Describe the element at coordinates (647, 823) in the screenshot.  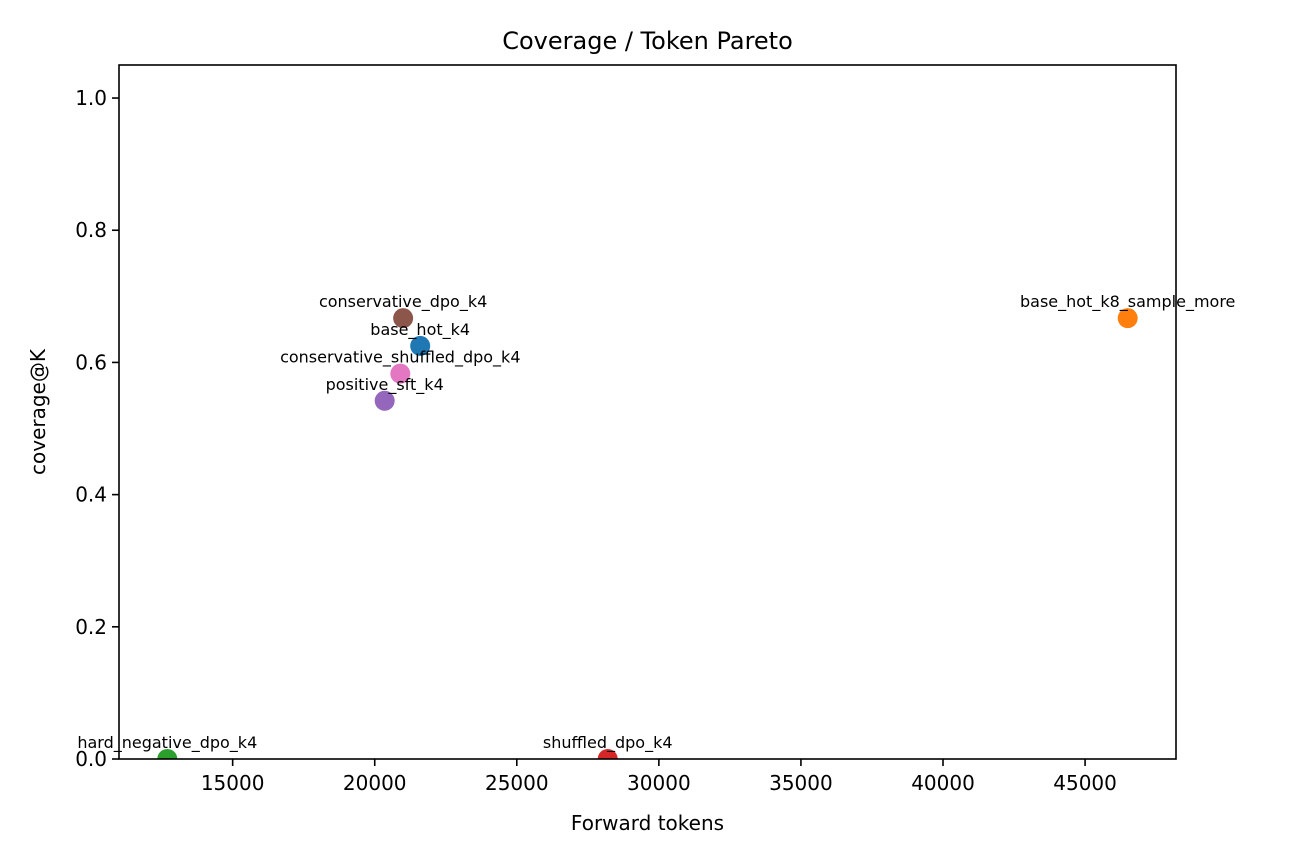
I see `x-axis-title: Forward tokens` at that location.